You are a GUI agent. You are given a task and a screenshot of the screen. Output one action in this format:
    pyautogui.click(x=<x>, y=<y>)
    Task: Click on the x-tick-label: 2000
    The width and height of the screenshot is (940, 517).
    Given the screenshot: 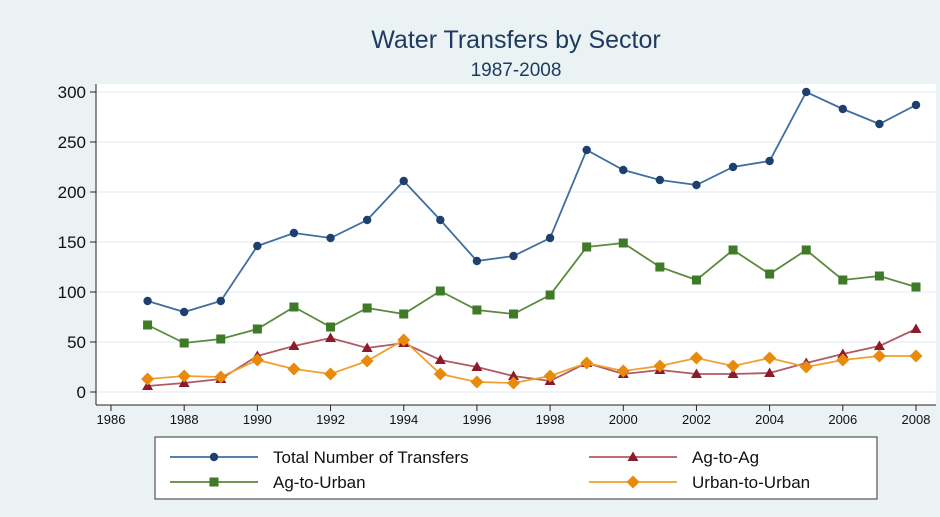 What is the action you would take?
    pyautogui.click(x=623, y=419)
    